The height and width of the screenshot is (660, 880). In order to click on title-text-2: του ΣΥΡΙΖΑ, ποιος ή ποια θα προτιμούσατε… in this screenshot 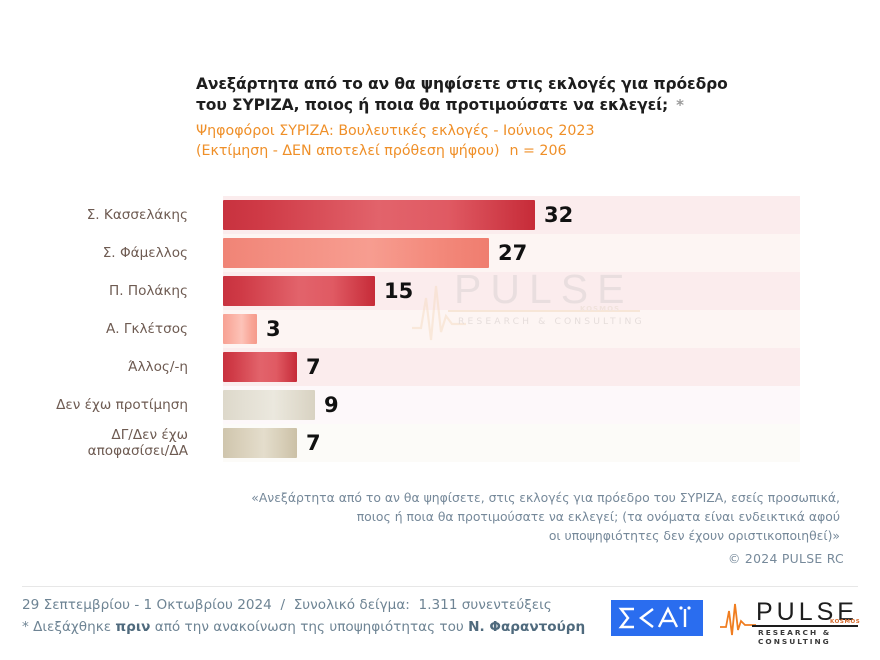, I will do `click(432, 105)`.